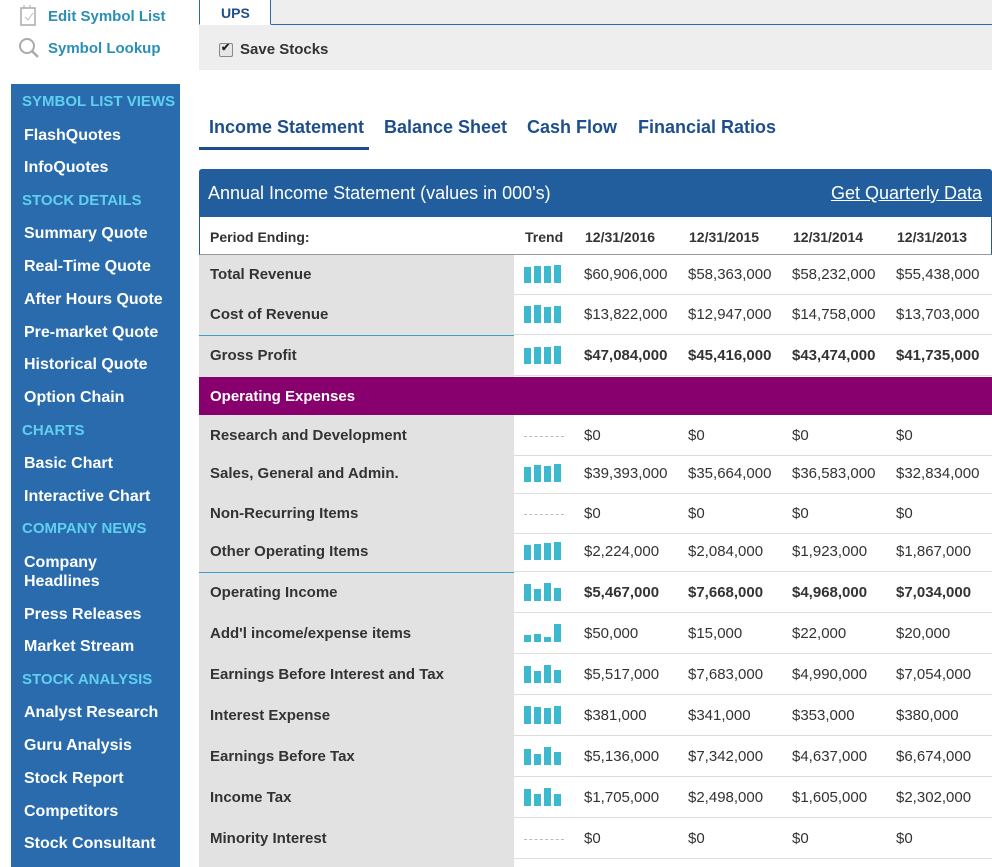 Image resolution: width=992 pixels, height=867 pixels. What do you see at coordinates (834, 274) in the screenshot?
I see `table-cell: $58,232,000` at bounding box center [834, 274].